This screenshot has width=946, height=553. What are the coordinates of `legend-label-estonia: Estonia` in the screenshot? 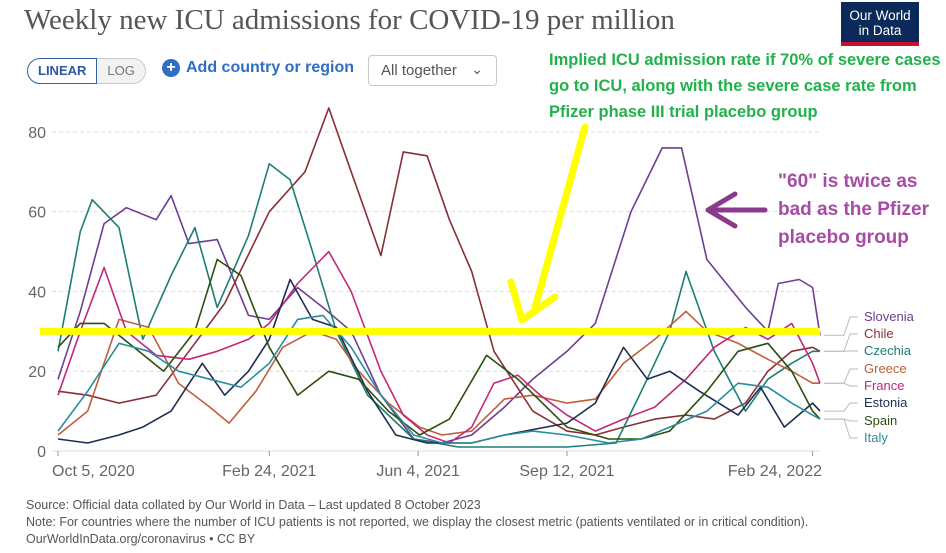 It's located at (886, 402).